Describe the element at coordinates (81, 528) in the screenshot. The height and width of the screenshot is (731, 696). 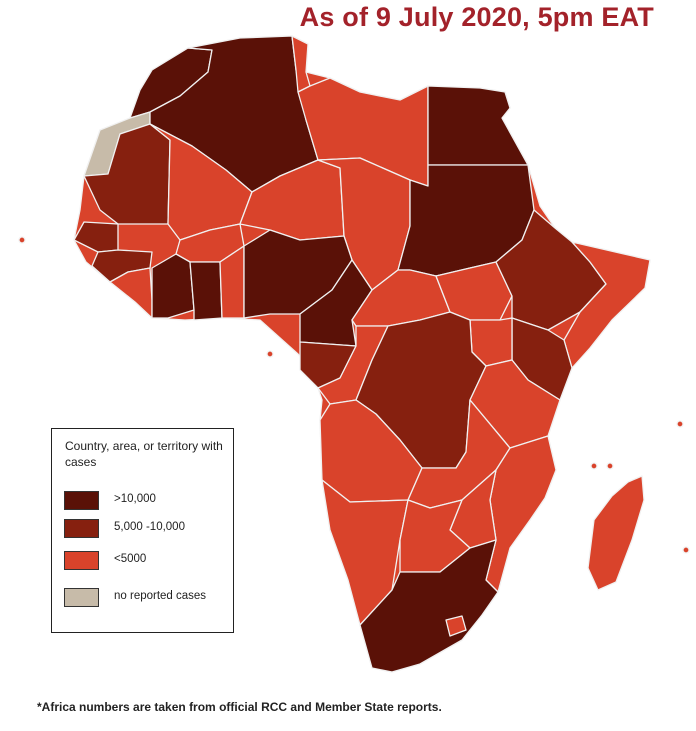
I see `legend-swatch-mid` at that location.